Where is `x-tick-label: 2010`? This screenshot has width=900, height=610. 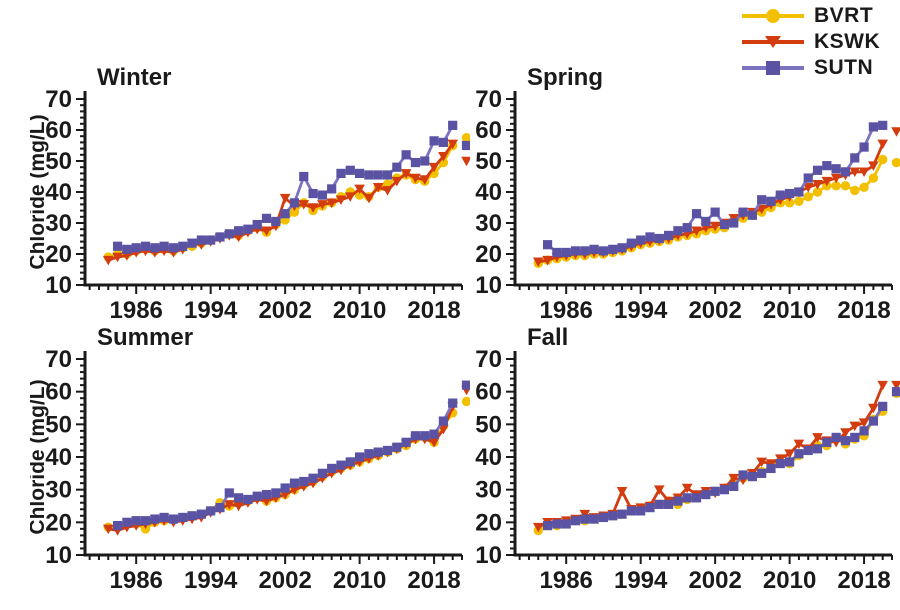
x-tick-label: 2010 is located at coordinates (359, 580).